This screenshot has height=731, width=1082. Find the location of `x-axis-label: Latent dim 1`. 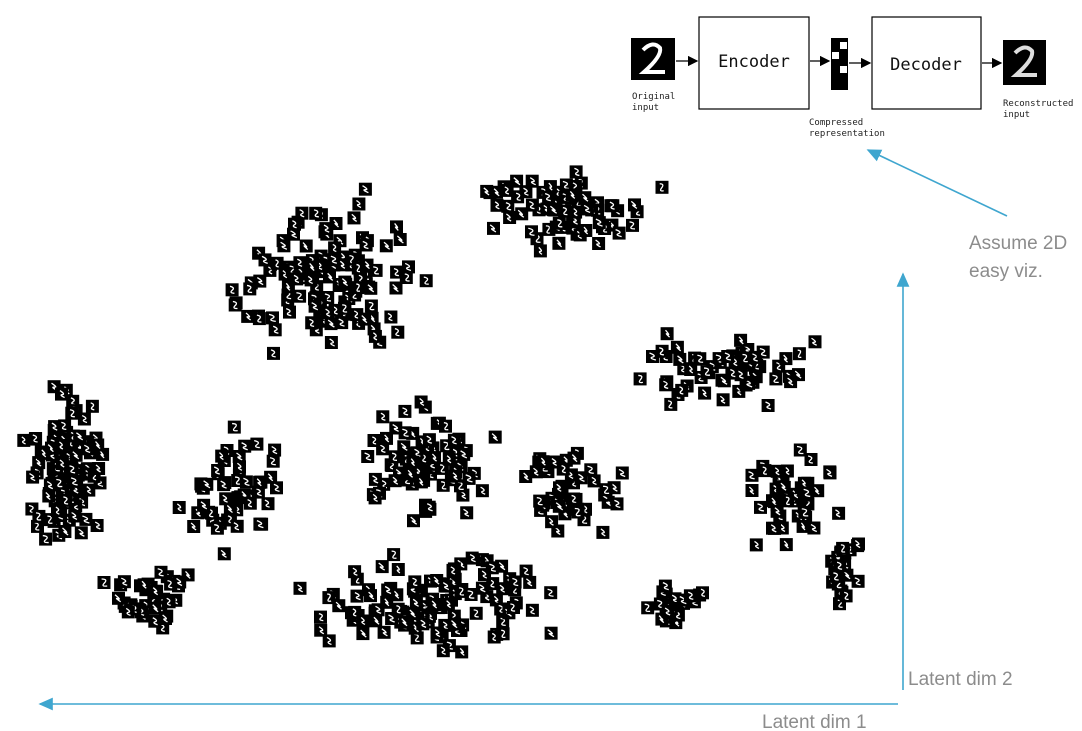

x-axis-label: Latent dim 1 is located at coordinates (814, 721).